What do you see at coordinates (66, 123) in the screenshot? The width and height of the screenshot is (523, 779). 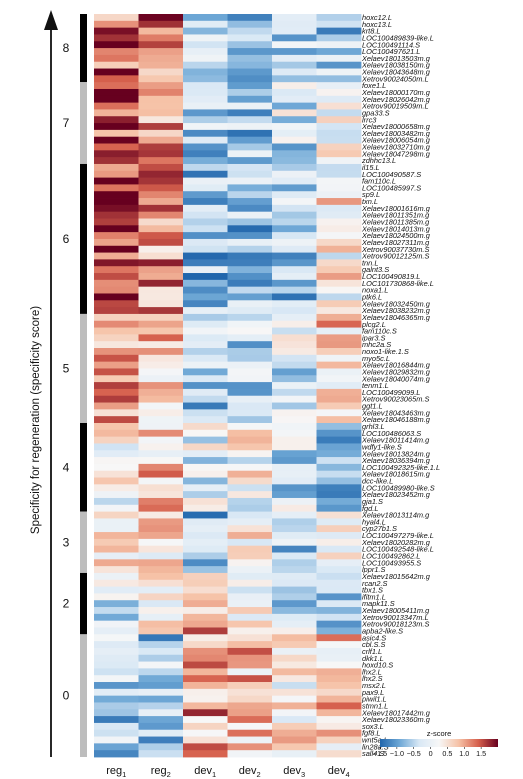 I see `score-label-7: 7` at bounding box center [66, 123].